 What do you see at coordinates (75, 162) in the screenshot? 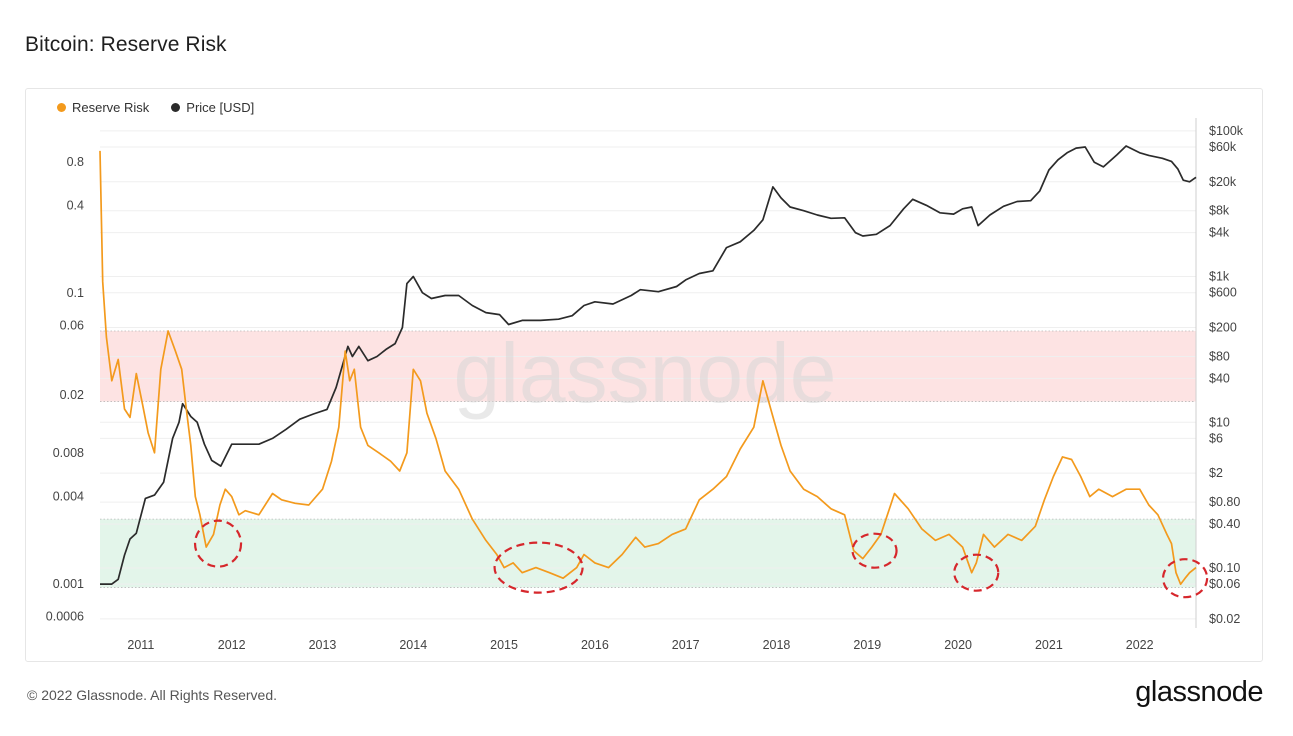
I see `left-axis-tick-label: 0.8` at bounding box center [75, 162].